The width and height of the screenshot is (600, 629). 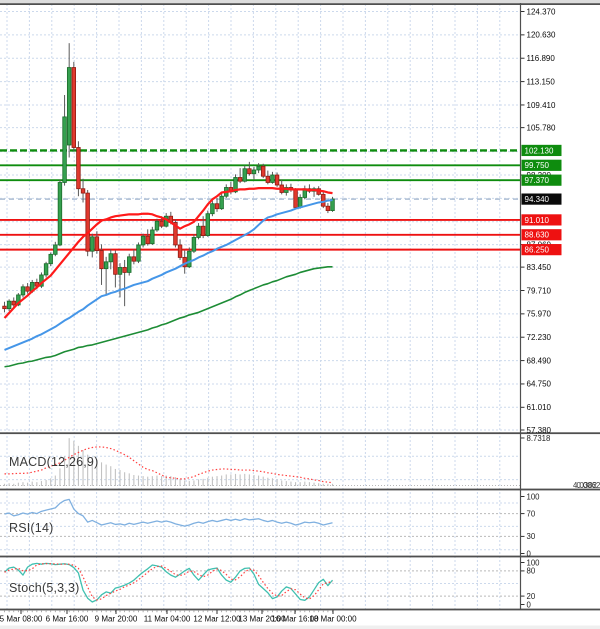 I want to click on price-tick-label: 57.380, so click(x=539, y=430).